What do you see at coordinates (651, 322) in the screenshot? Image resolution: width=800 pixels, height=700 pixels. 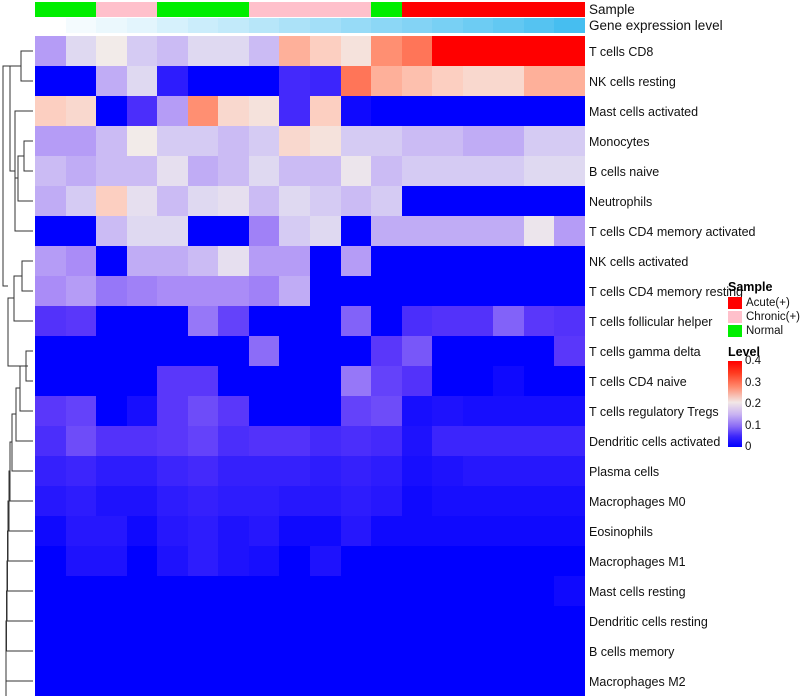 I see `row-label: T cells follicular helper` at bounding box center [651, 322].